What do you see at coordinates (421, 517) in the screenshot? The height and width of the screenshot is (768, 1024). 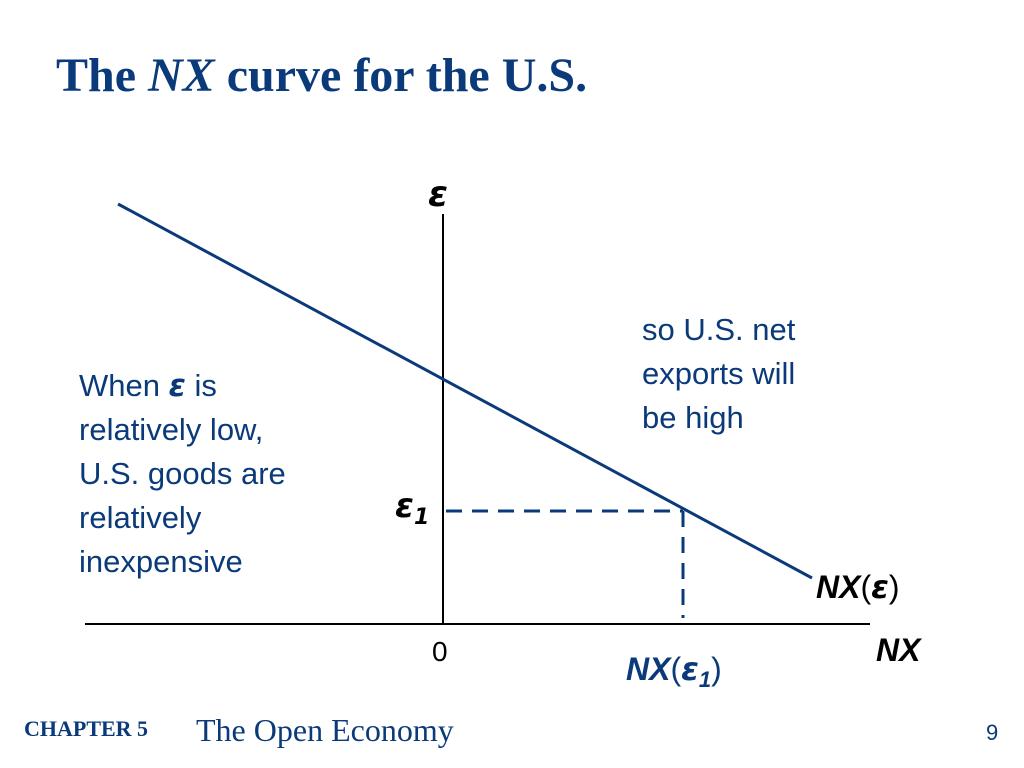 I see `epsilon1-subscript: 1` at bounding box center [421, 517].